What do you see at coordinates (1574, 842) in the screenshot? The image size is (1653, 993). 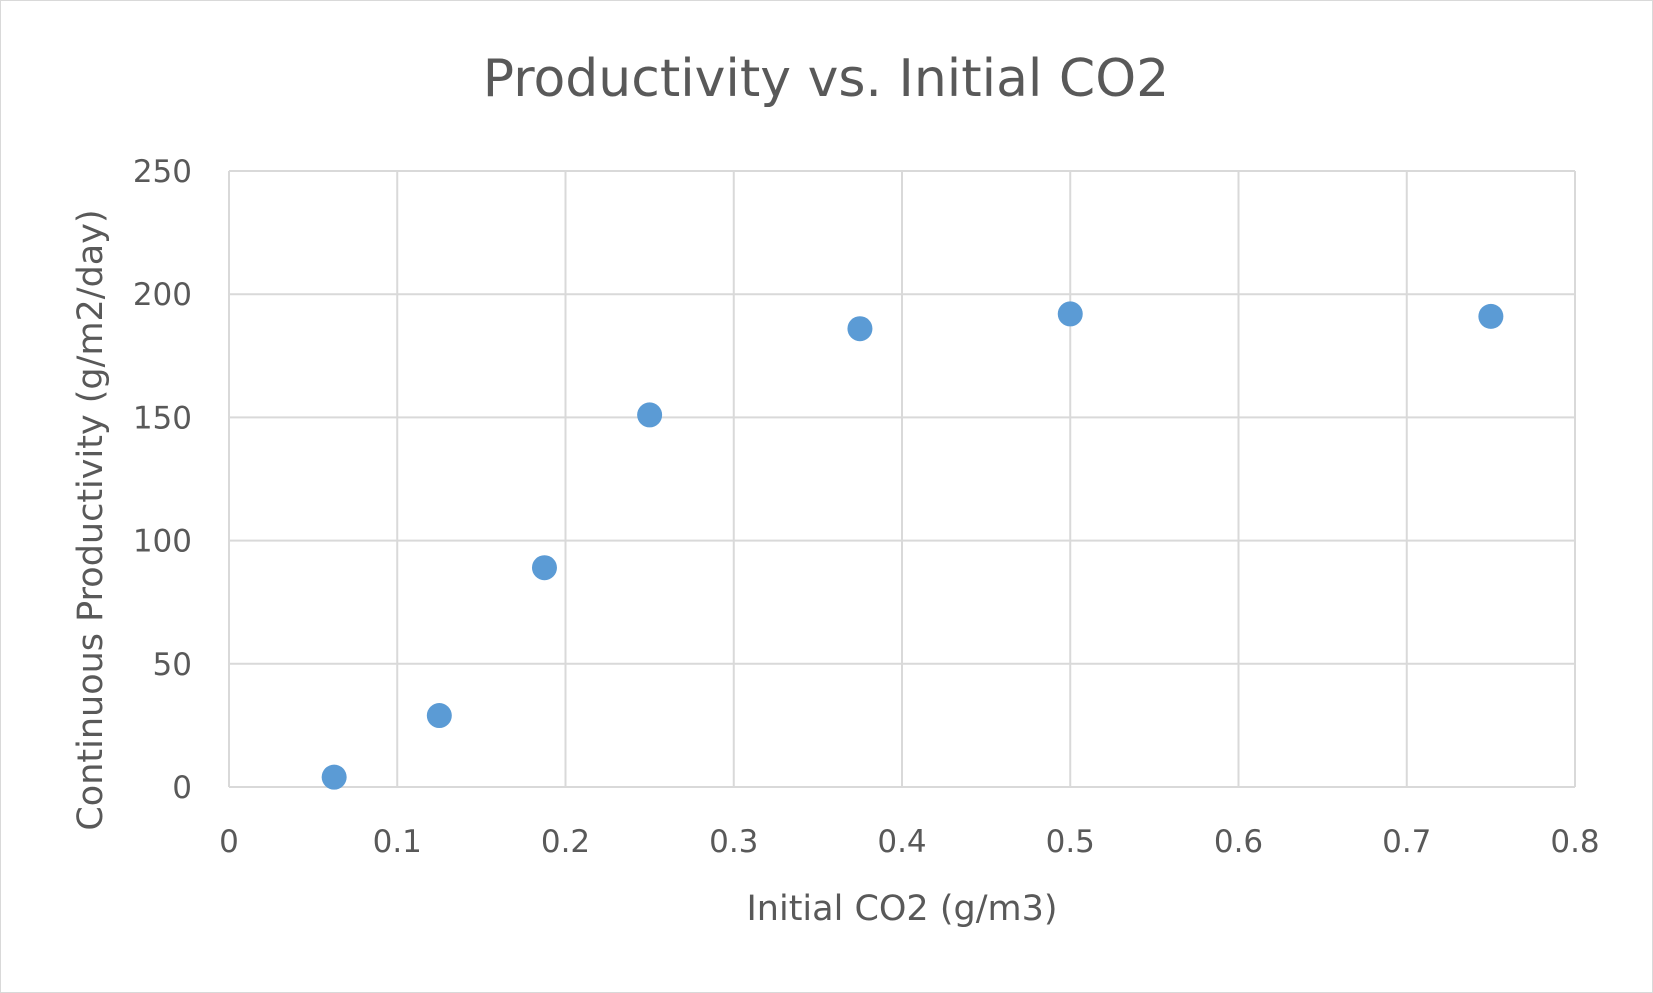 I see `x-tick-label: 0.8` at bounding box center [1574, 842].